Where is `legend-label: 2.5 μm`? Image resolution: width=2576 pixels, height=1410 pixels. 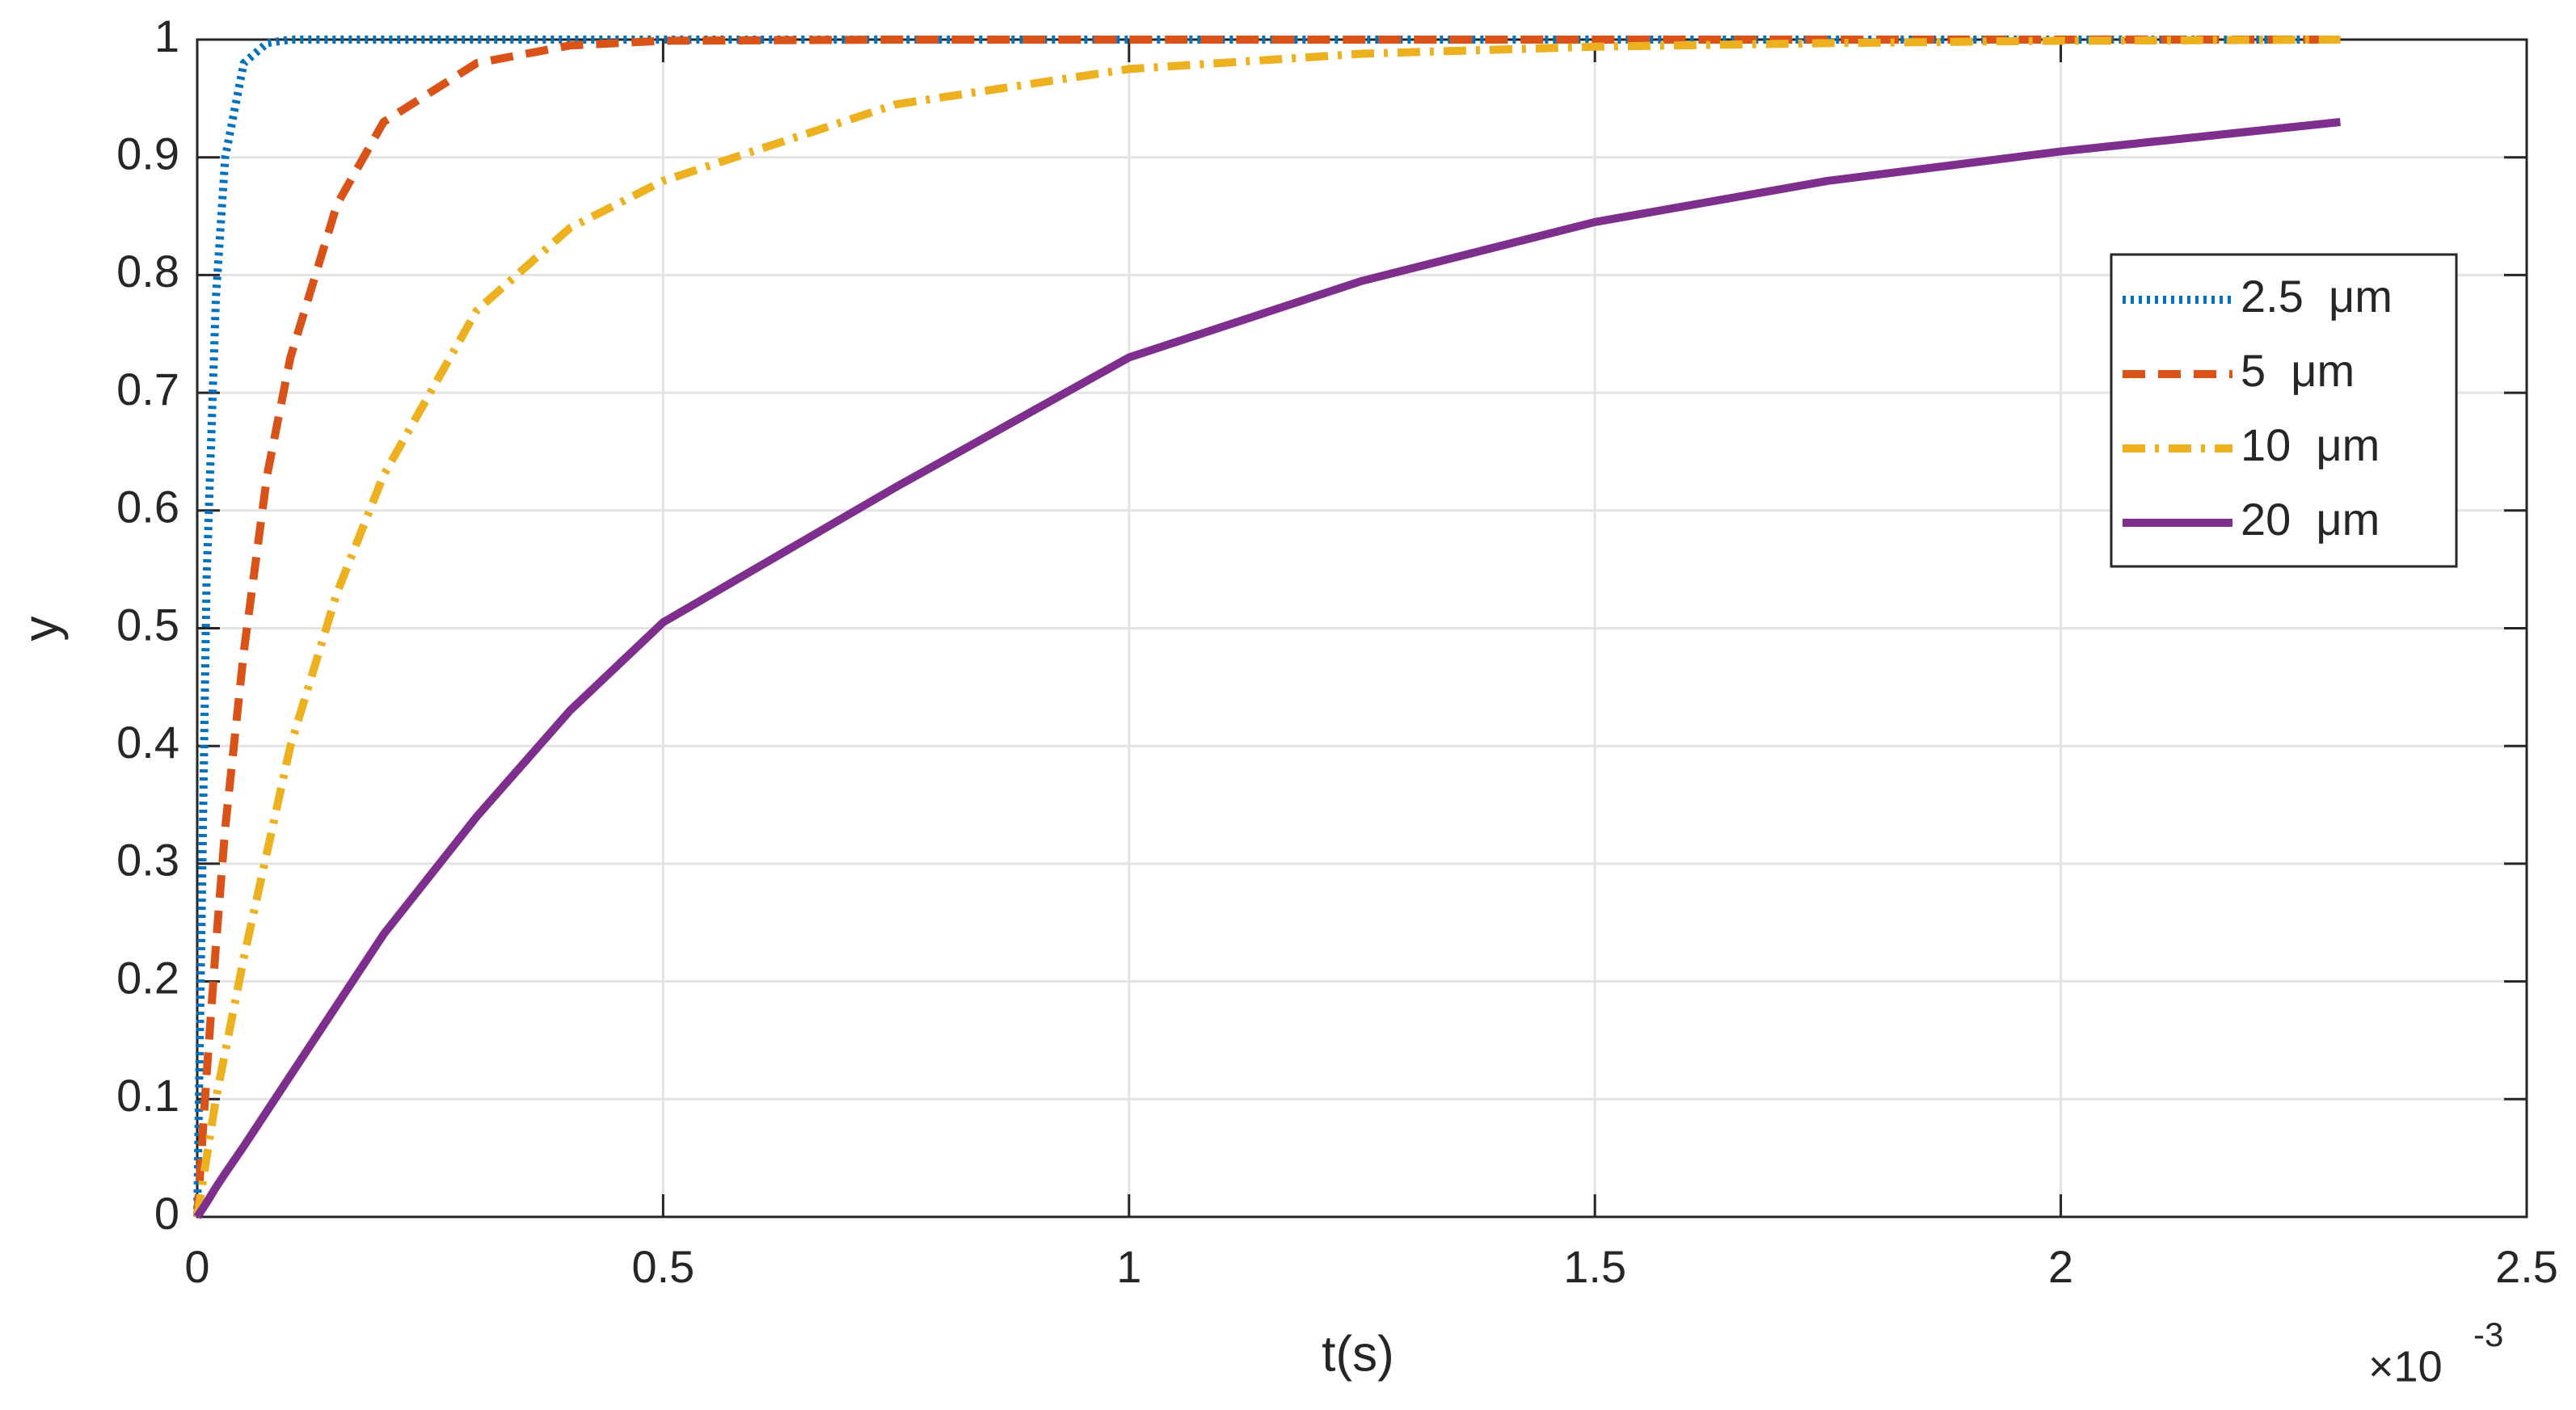
legend-label: 2.5 μm is located at coordinates (2317, 296).